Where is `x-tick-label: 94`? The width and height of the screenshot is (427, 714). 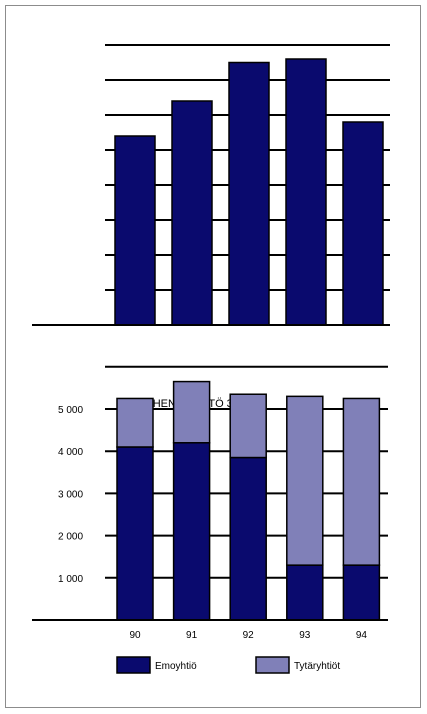 x-tick-label: 94 is located at coordinates (362, 635).